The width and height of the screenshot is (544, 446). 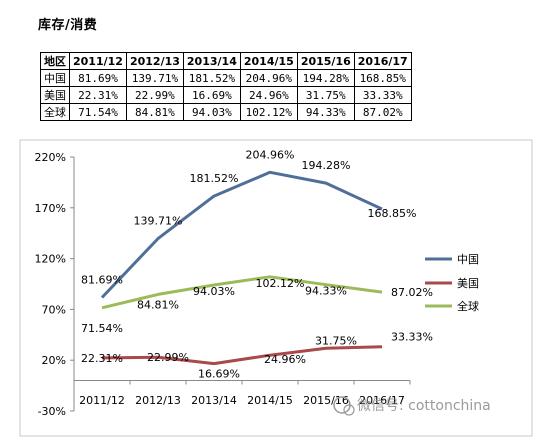 I want to click on table-cell: 22.99%, so click(x=154, y=95).